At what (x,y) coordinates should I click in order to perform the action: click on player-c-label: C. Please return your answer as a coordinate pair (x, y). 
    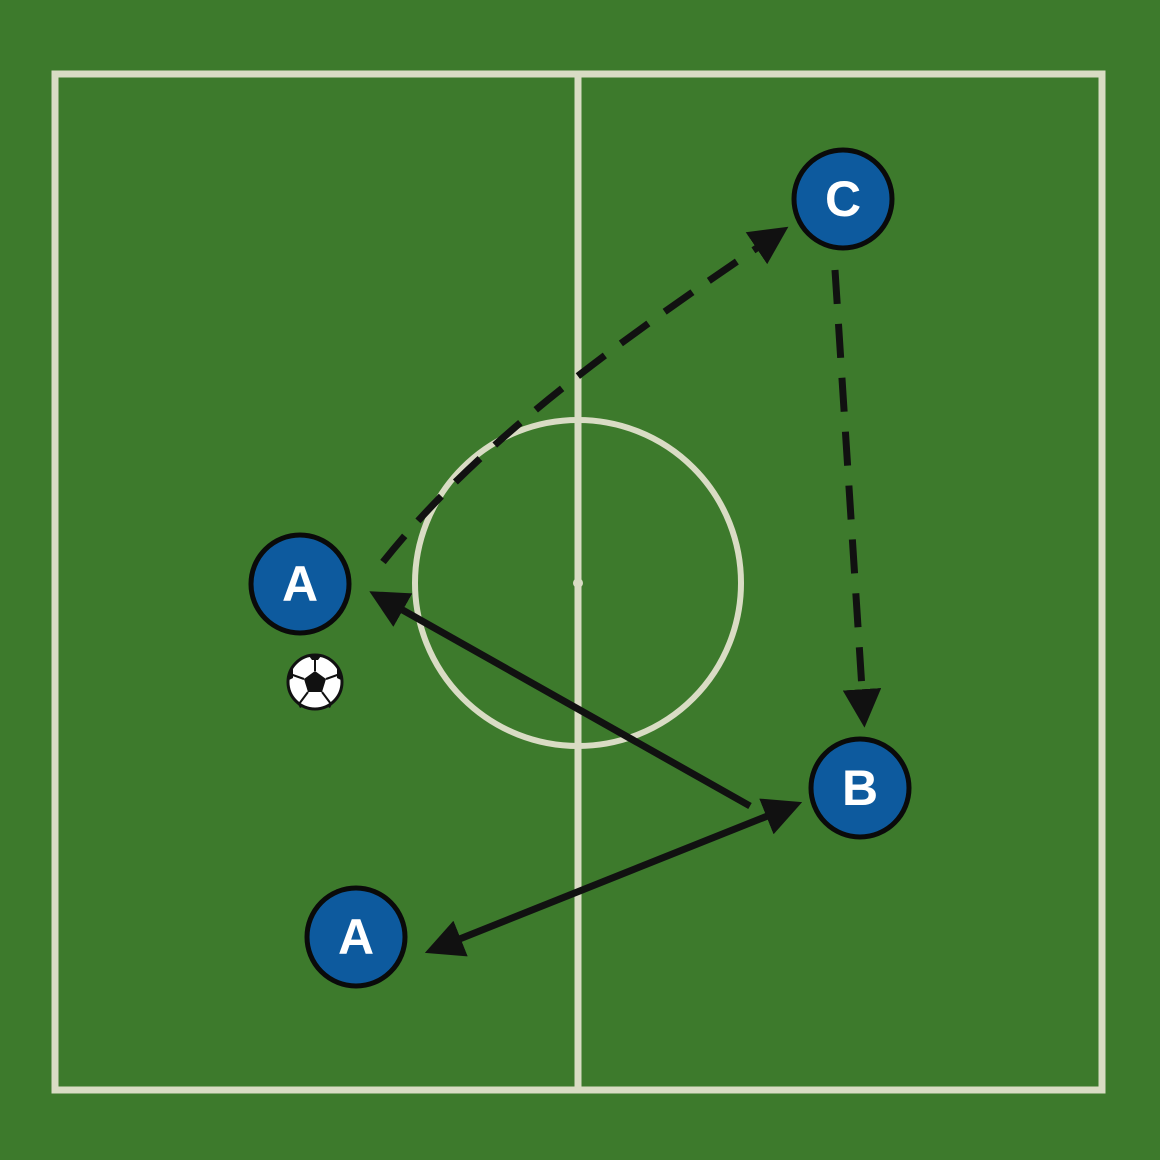
    Looking at the image, I should click on (843, 199).